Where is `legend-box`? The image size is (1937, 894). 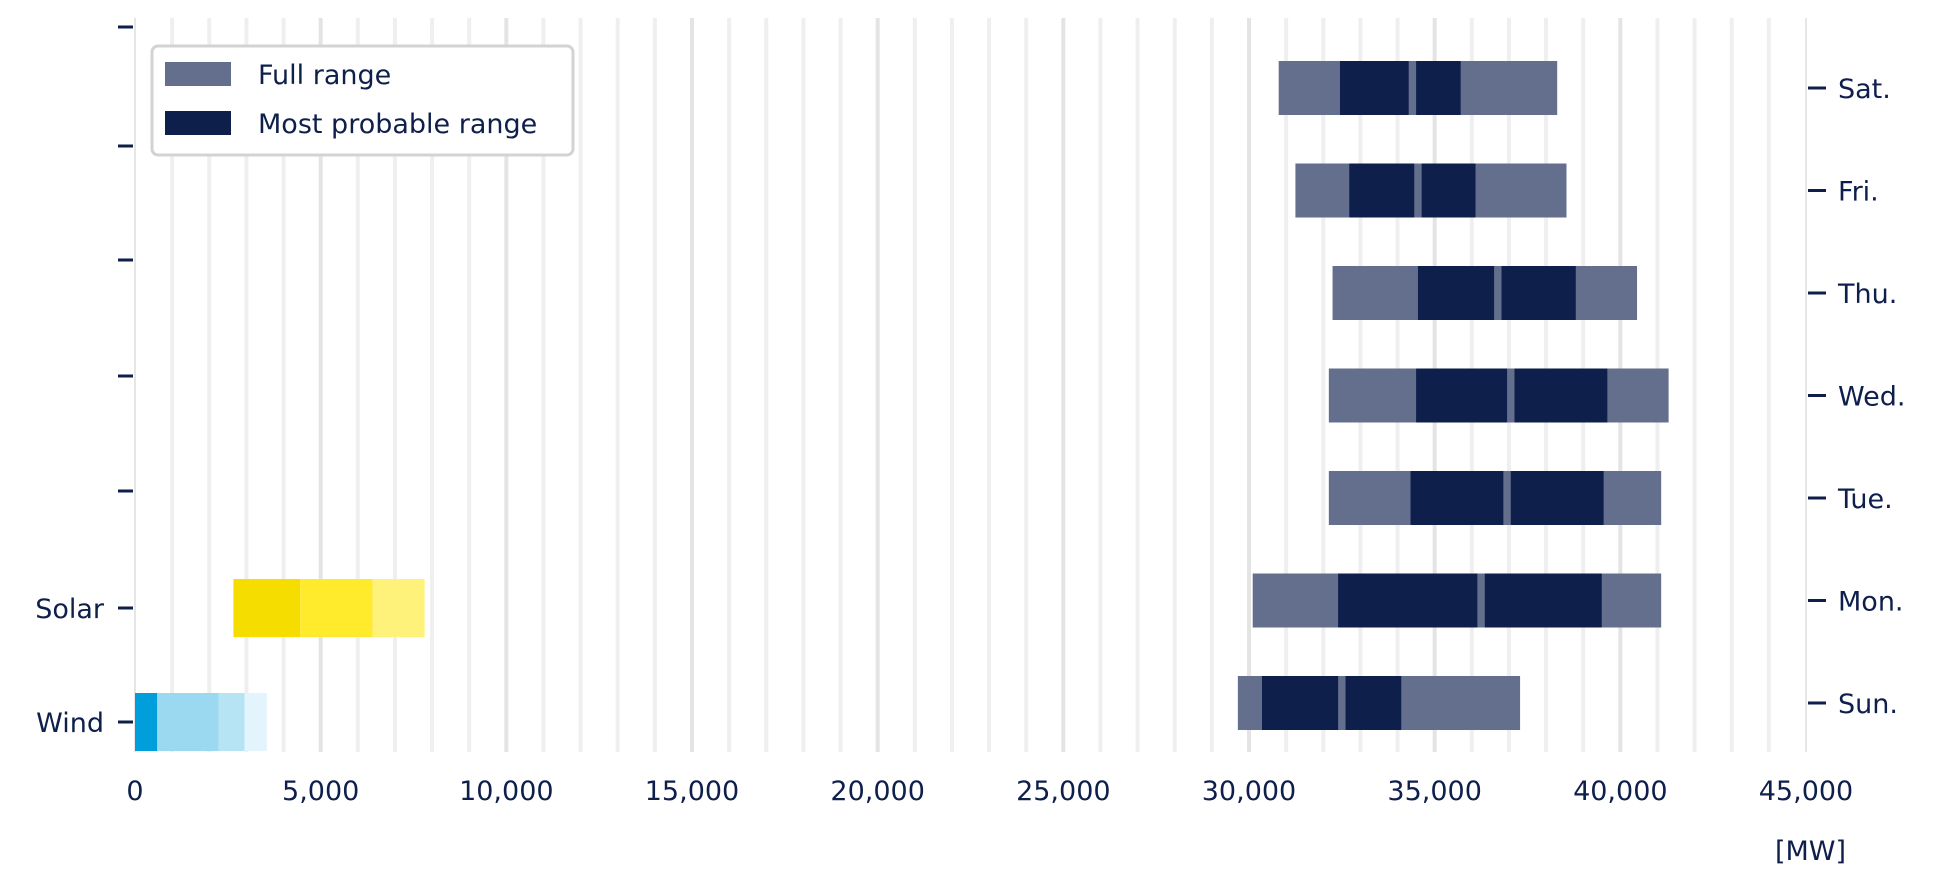
legend-box is located at coordinates (362, 100).